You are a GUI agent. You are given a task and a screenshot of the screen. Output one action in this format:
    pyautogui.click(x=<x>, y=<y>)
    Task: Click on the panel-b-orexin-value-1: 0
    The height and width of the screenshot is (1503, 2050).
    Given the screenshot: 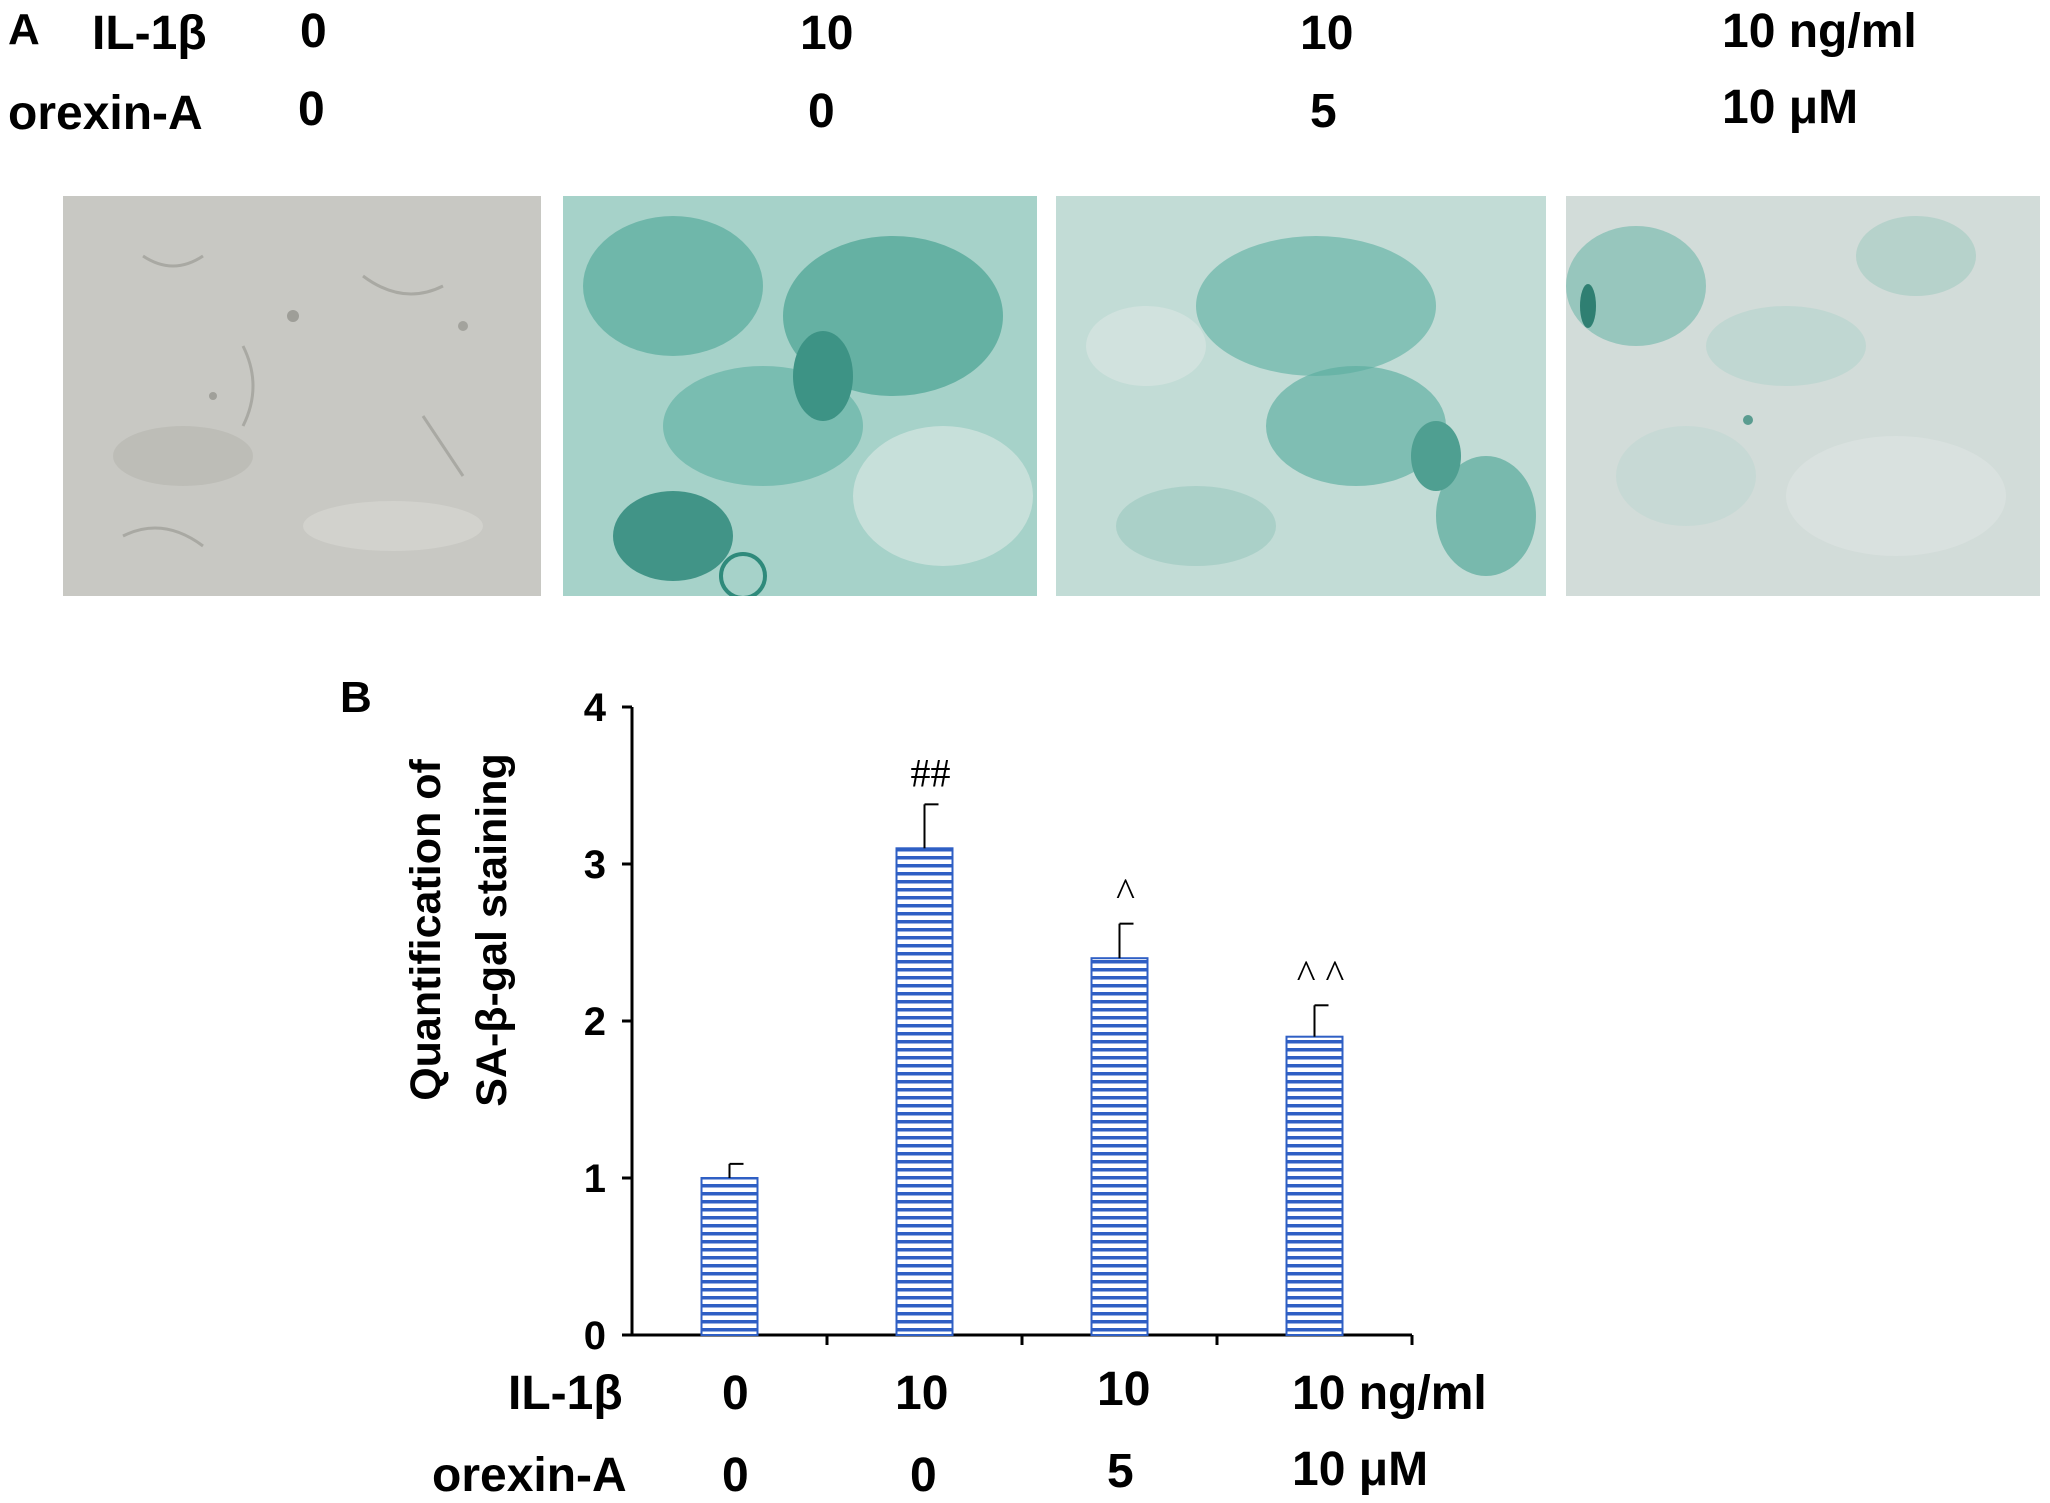 What is the action you would take?
    pyautogui.click(x=735, y=1475)
    